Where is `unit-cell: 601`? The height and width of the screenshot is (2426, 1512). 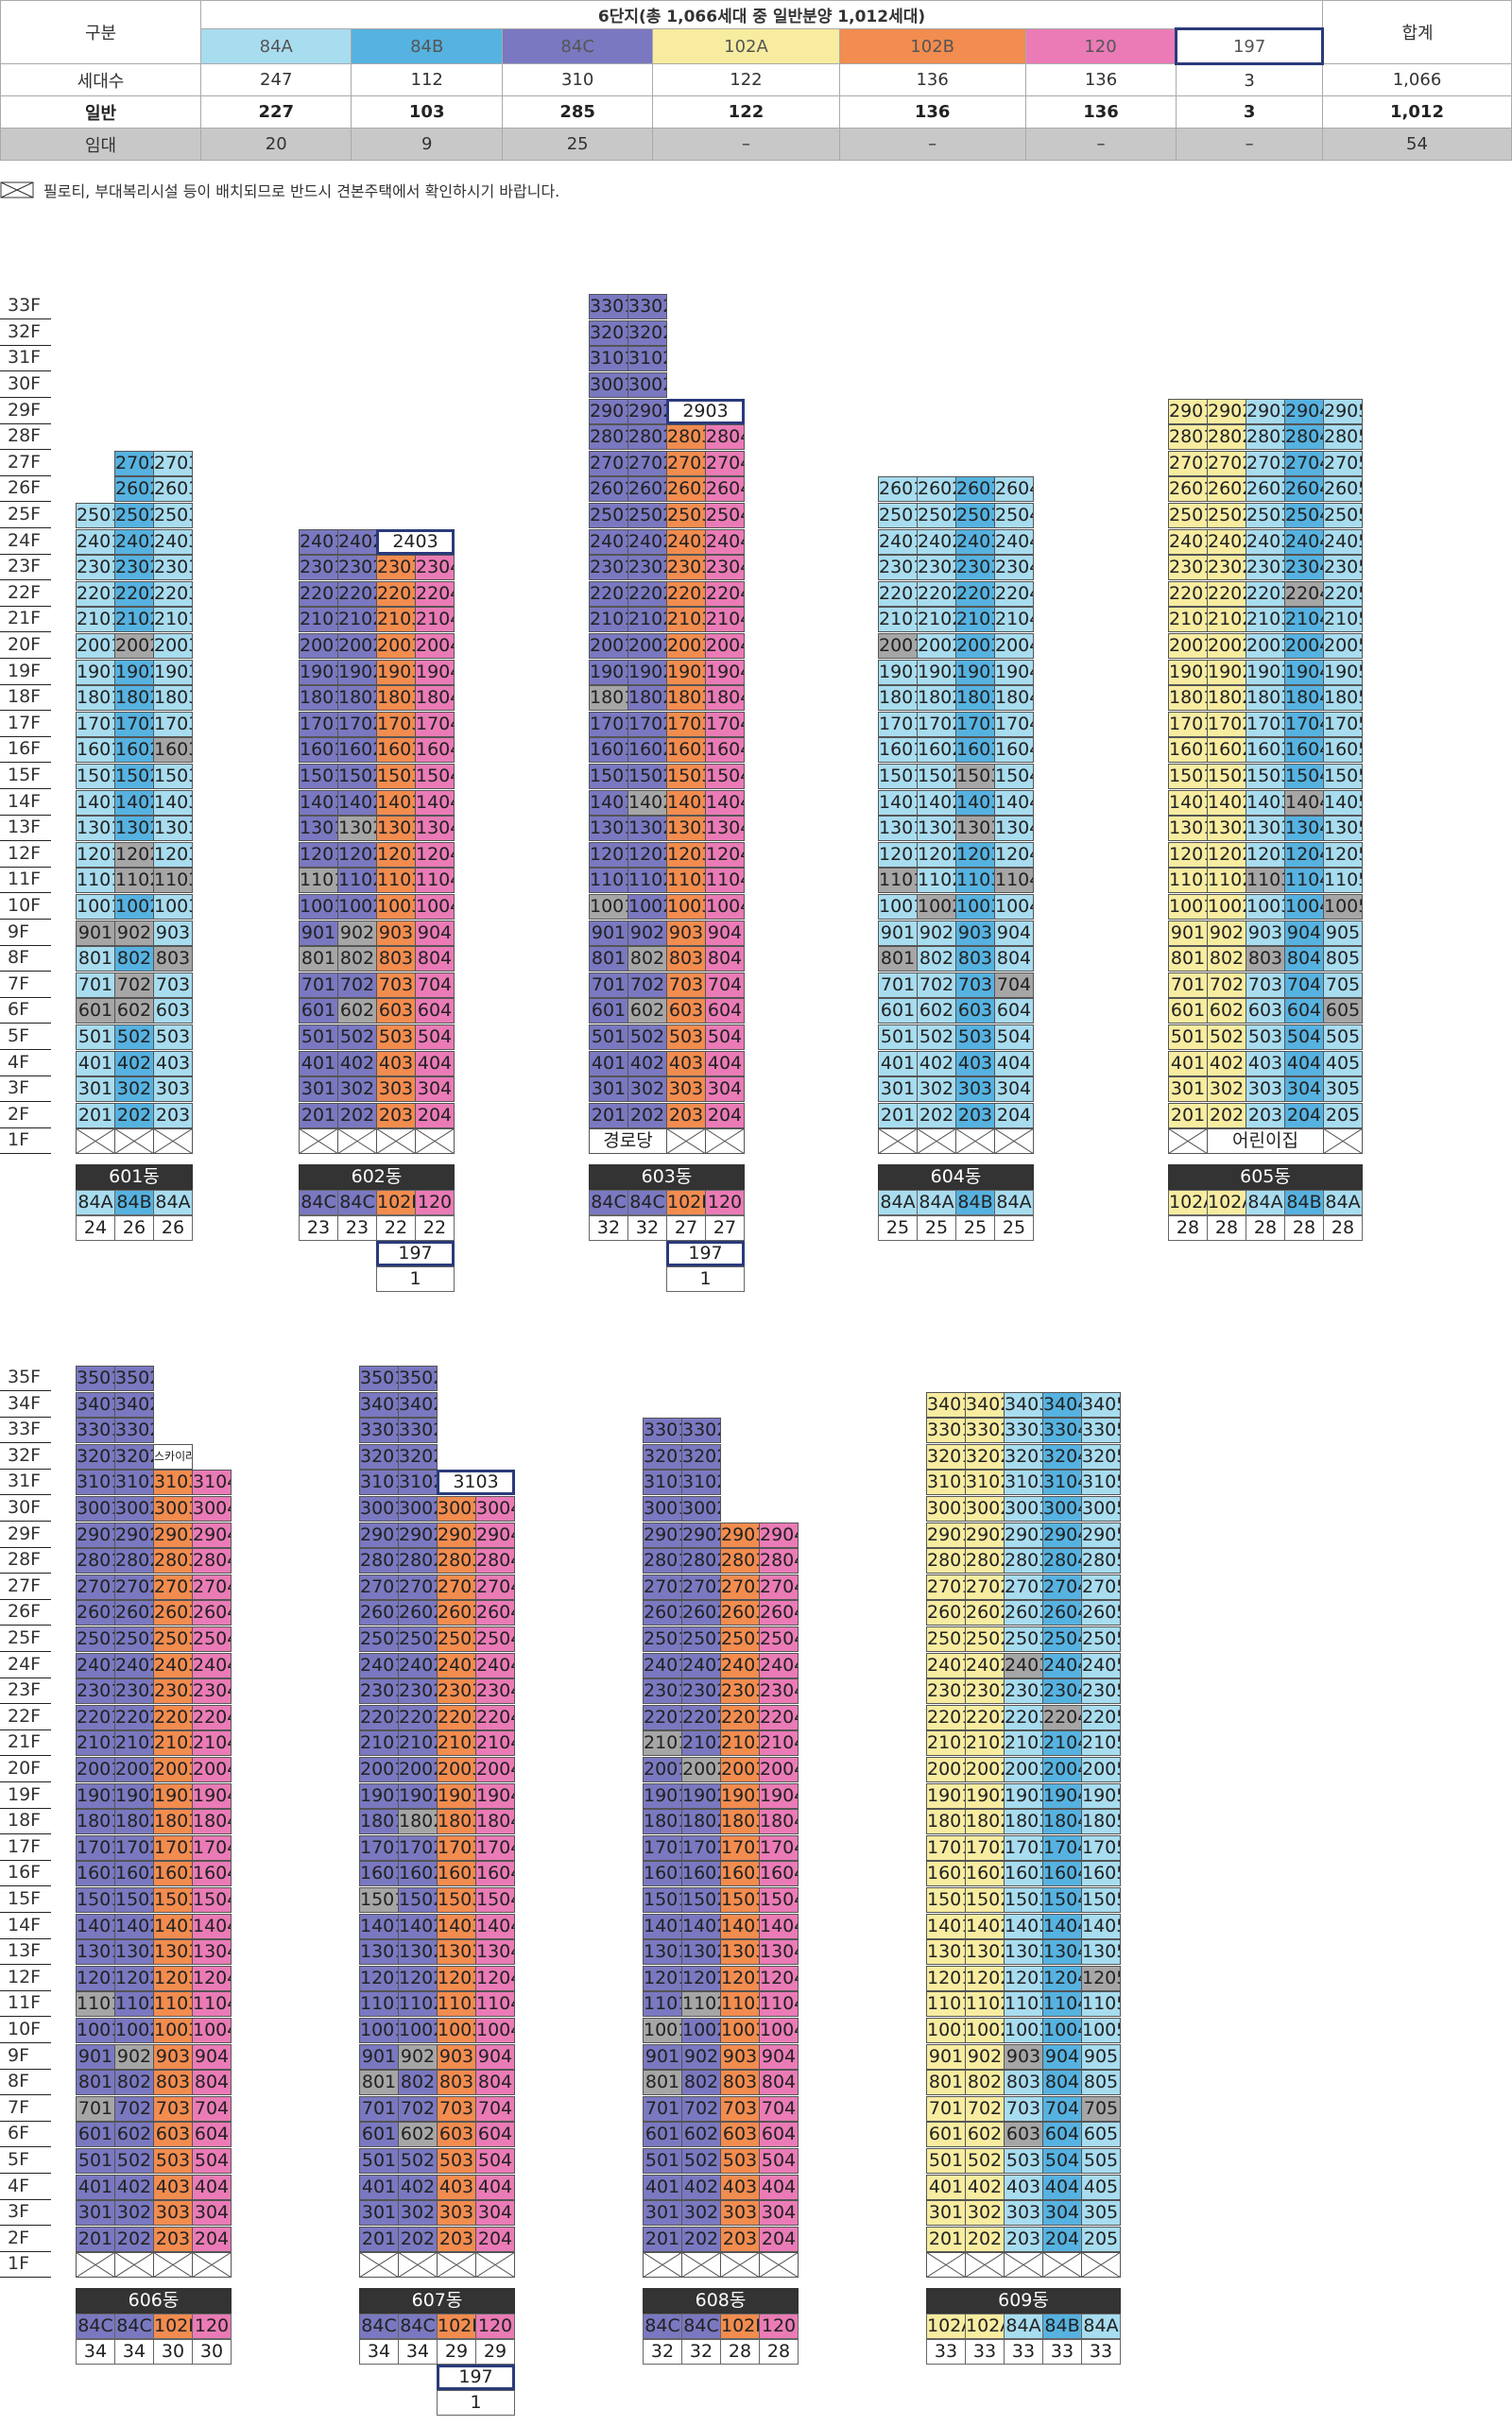 unit-cell: 601 is located at coordinates (946, 2135).